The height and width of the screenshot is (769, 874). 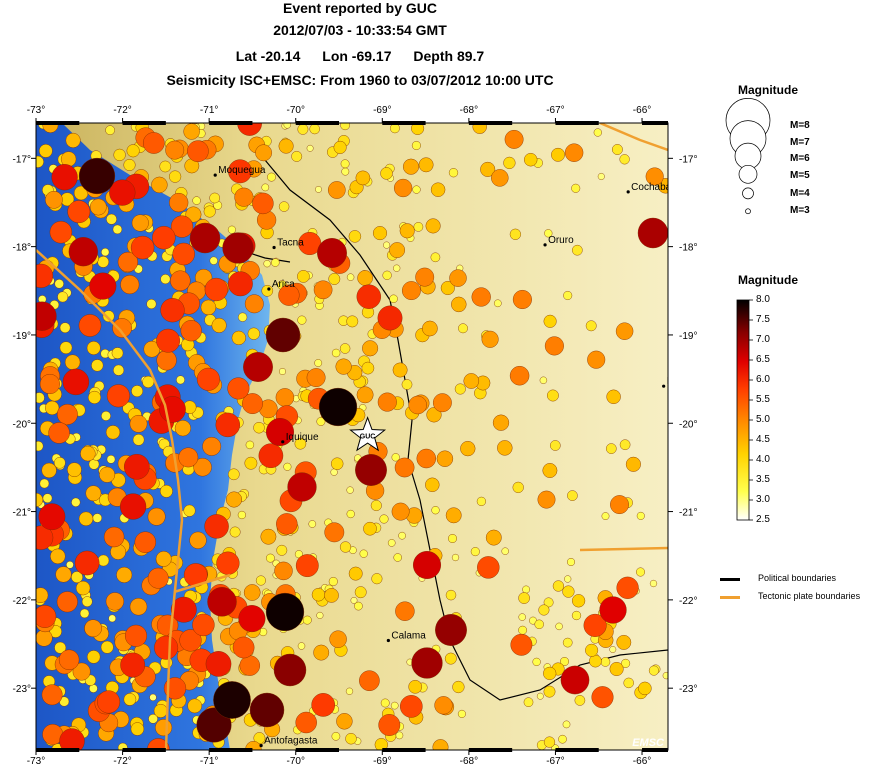 What do you see at coordinates (763, 359) in the screenshot?
I see `colorbar-label: 6.5` at bounding box center [763, 359].